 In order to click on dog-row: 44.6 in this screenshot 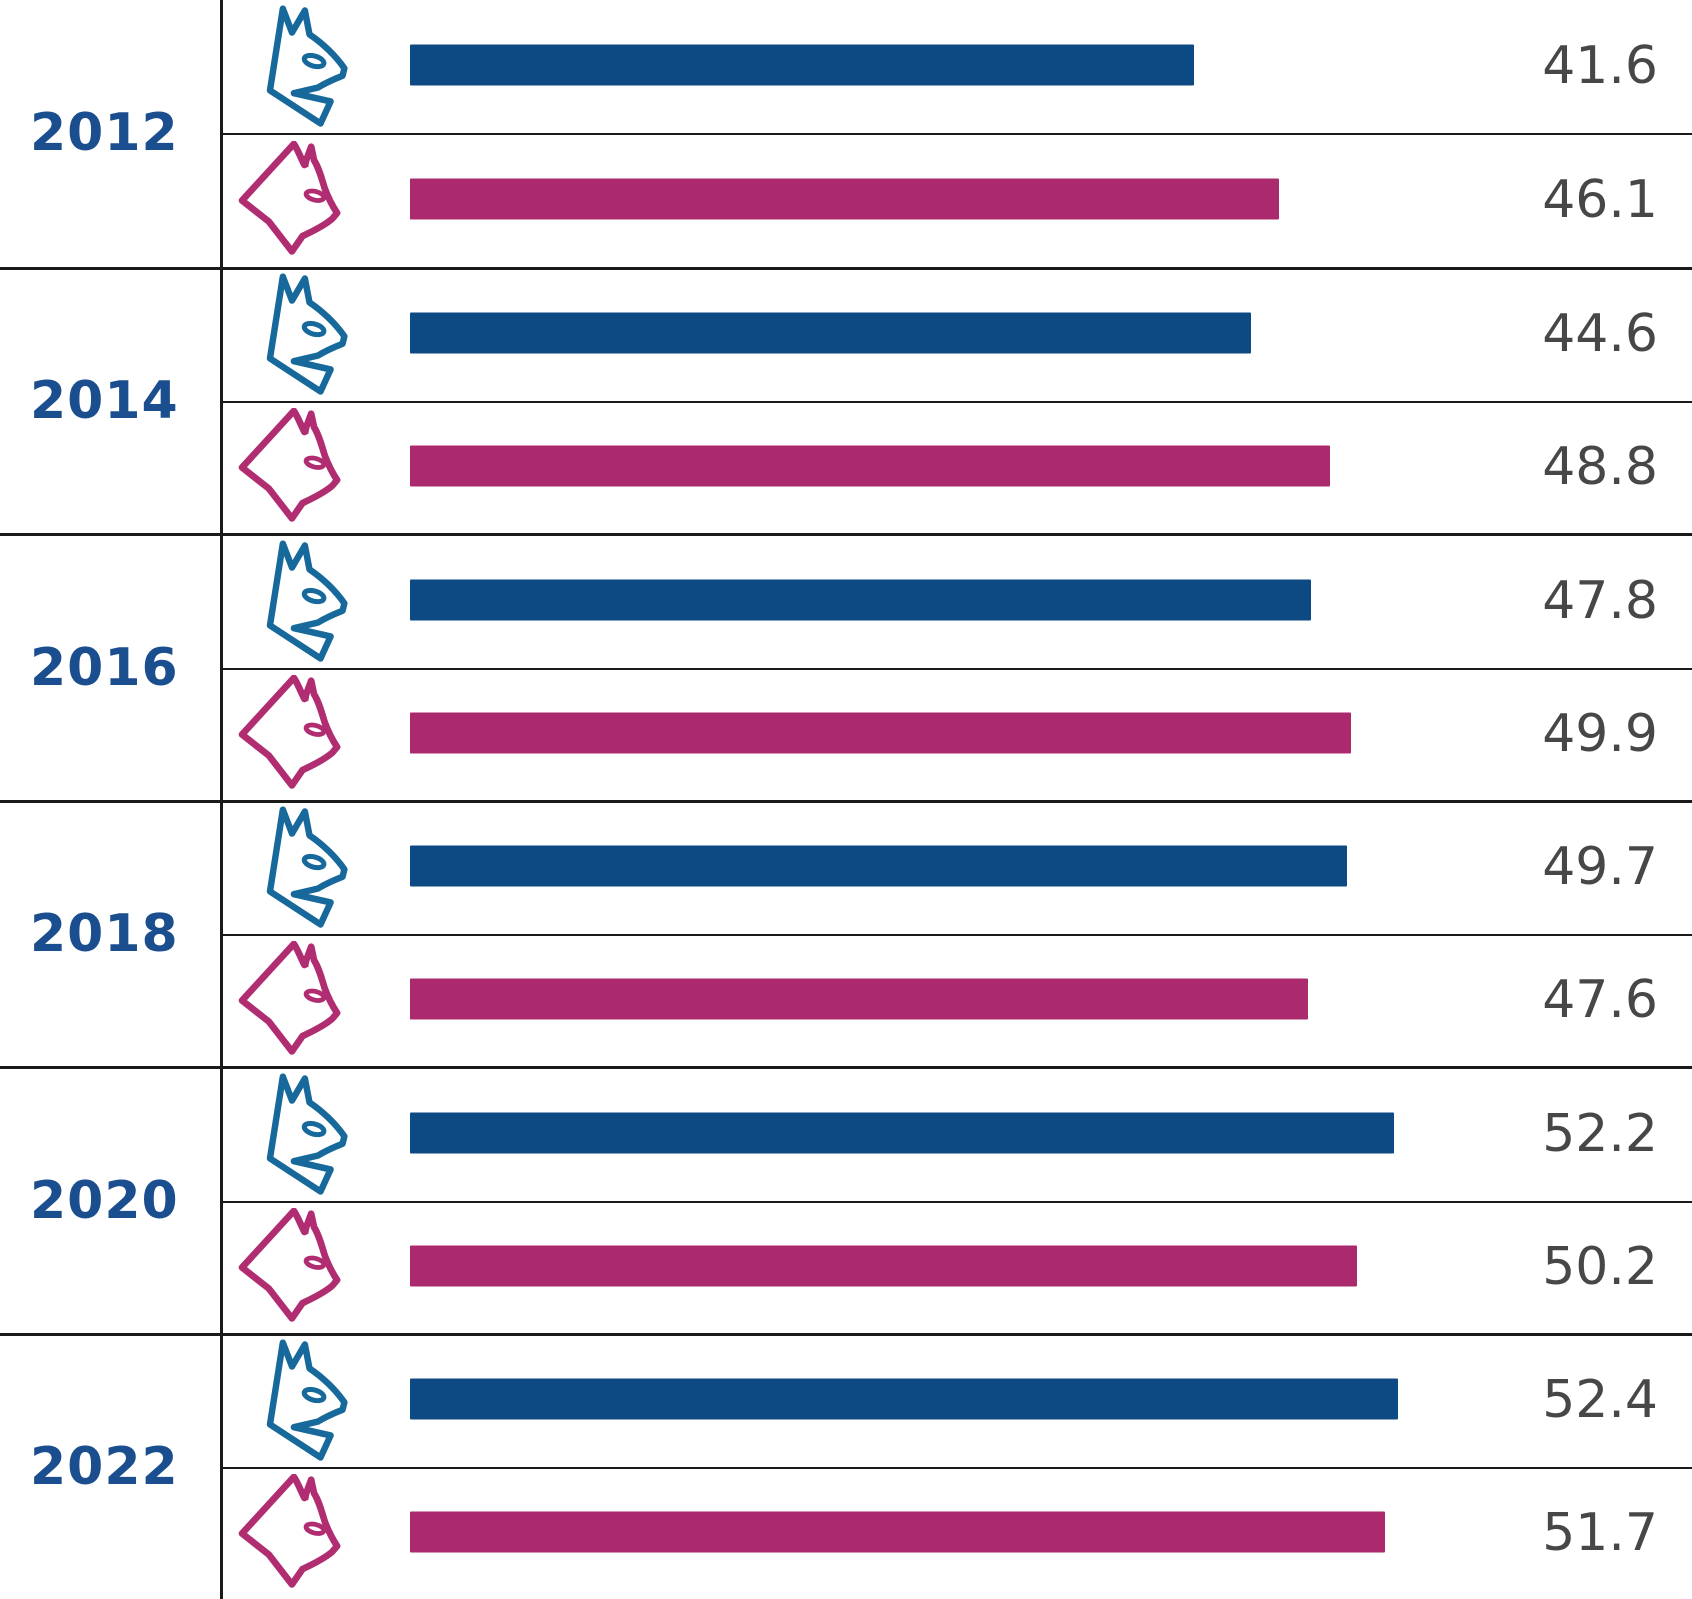, I will do `click(957, 336)`.